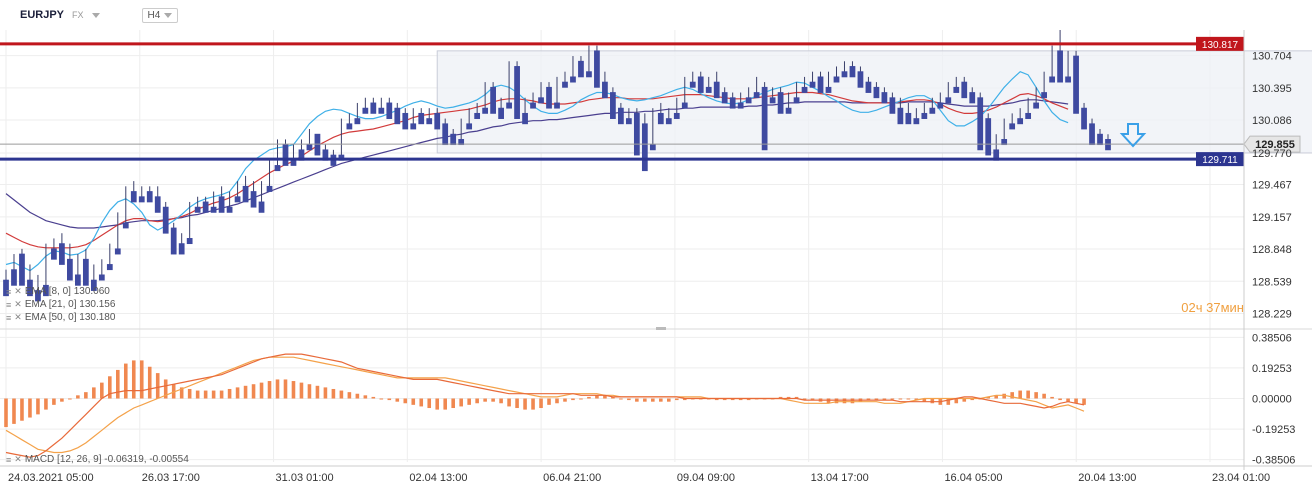 The image size is (1312, 493). I want to click on candle-countdown: 02ч 37мин, so click(1212, 307).